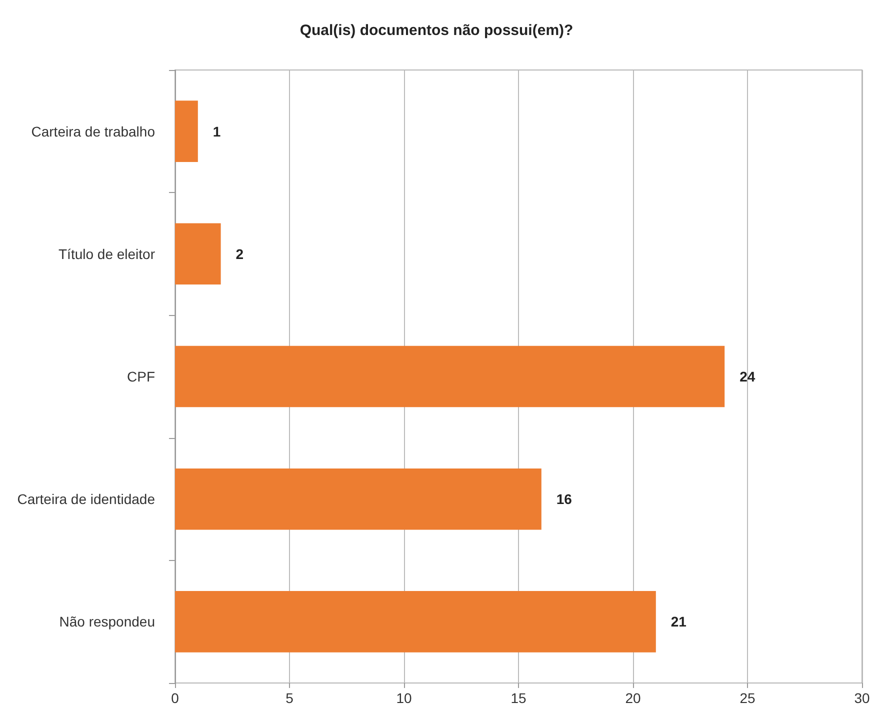  What do you see at coordinates (404, 698) in the screenshot?
I see `x-tick-label: 10` at bounding box center [404, 698].